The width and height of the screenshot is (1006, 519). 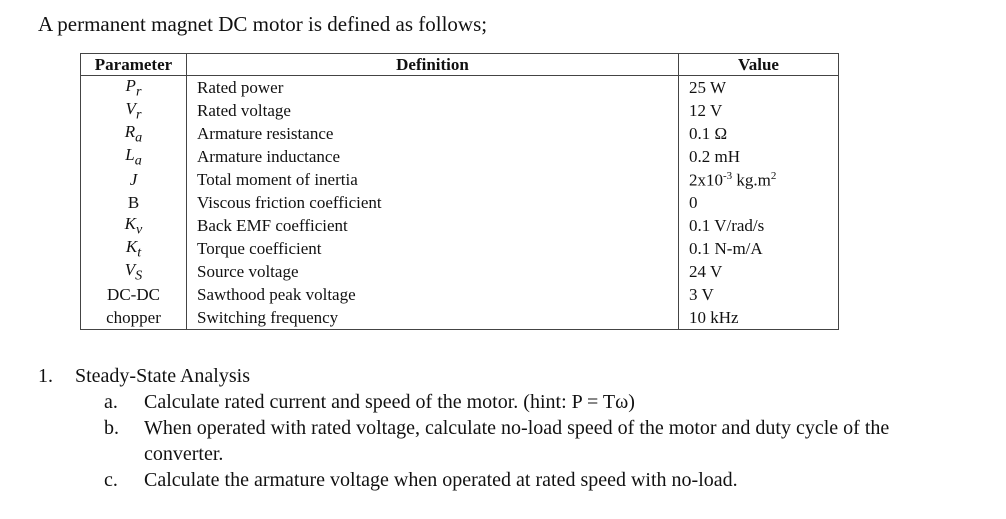 I want to click on value-cell: 10 kHz, so click(x=758, y=318).